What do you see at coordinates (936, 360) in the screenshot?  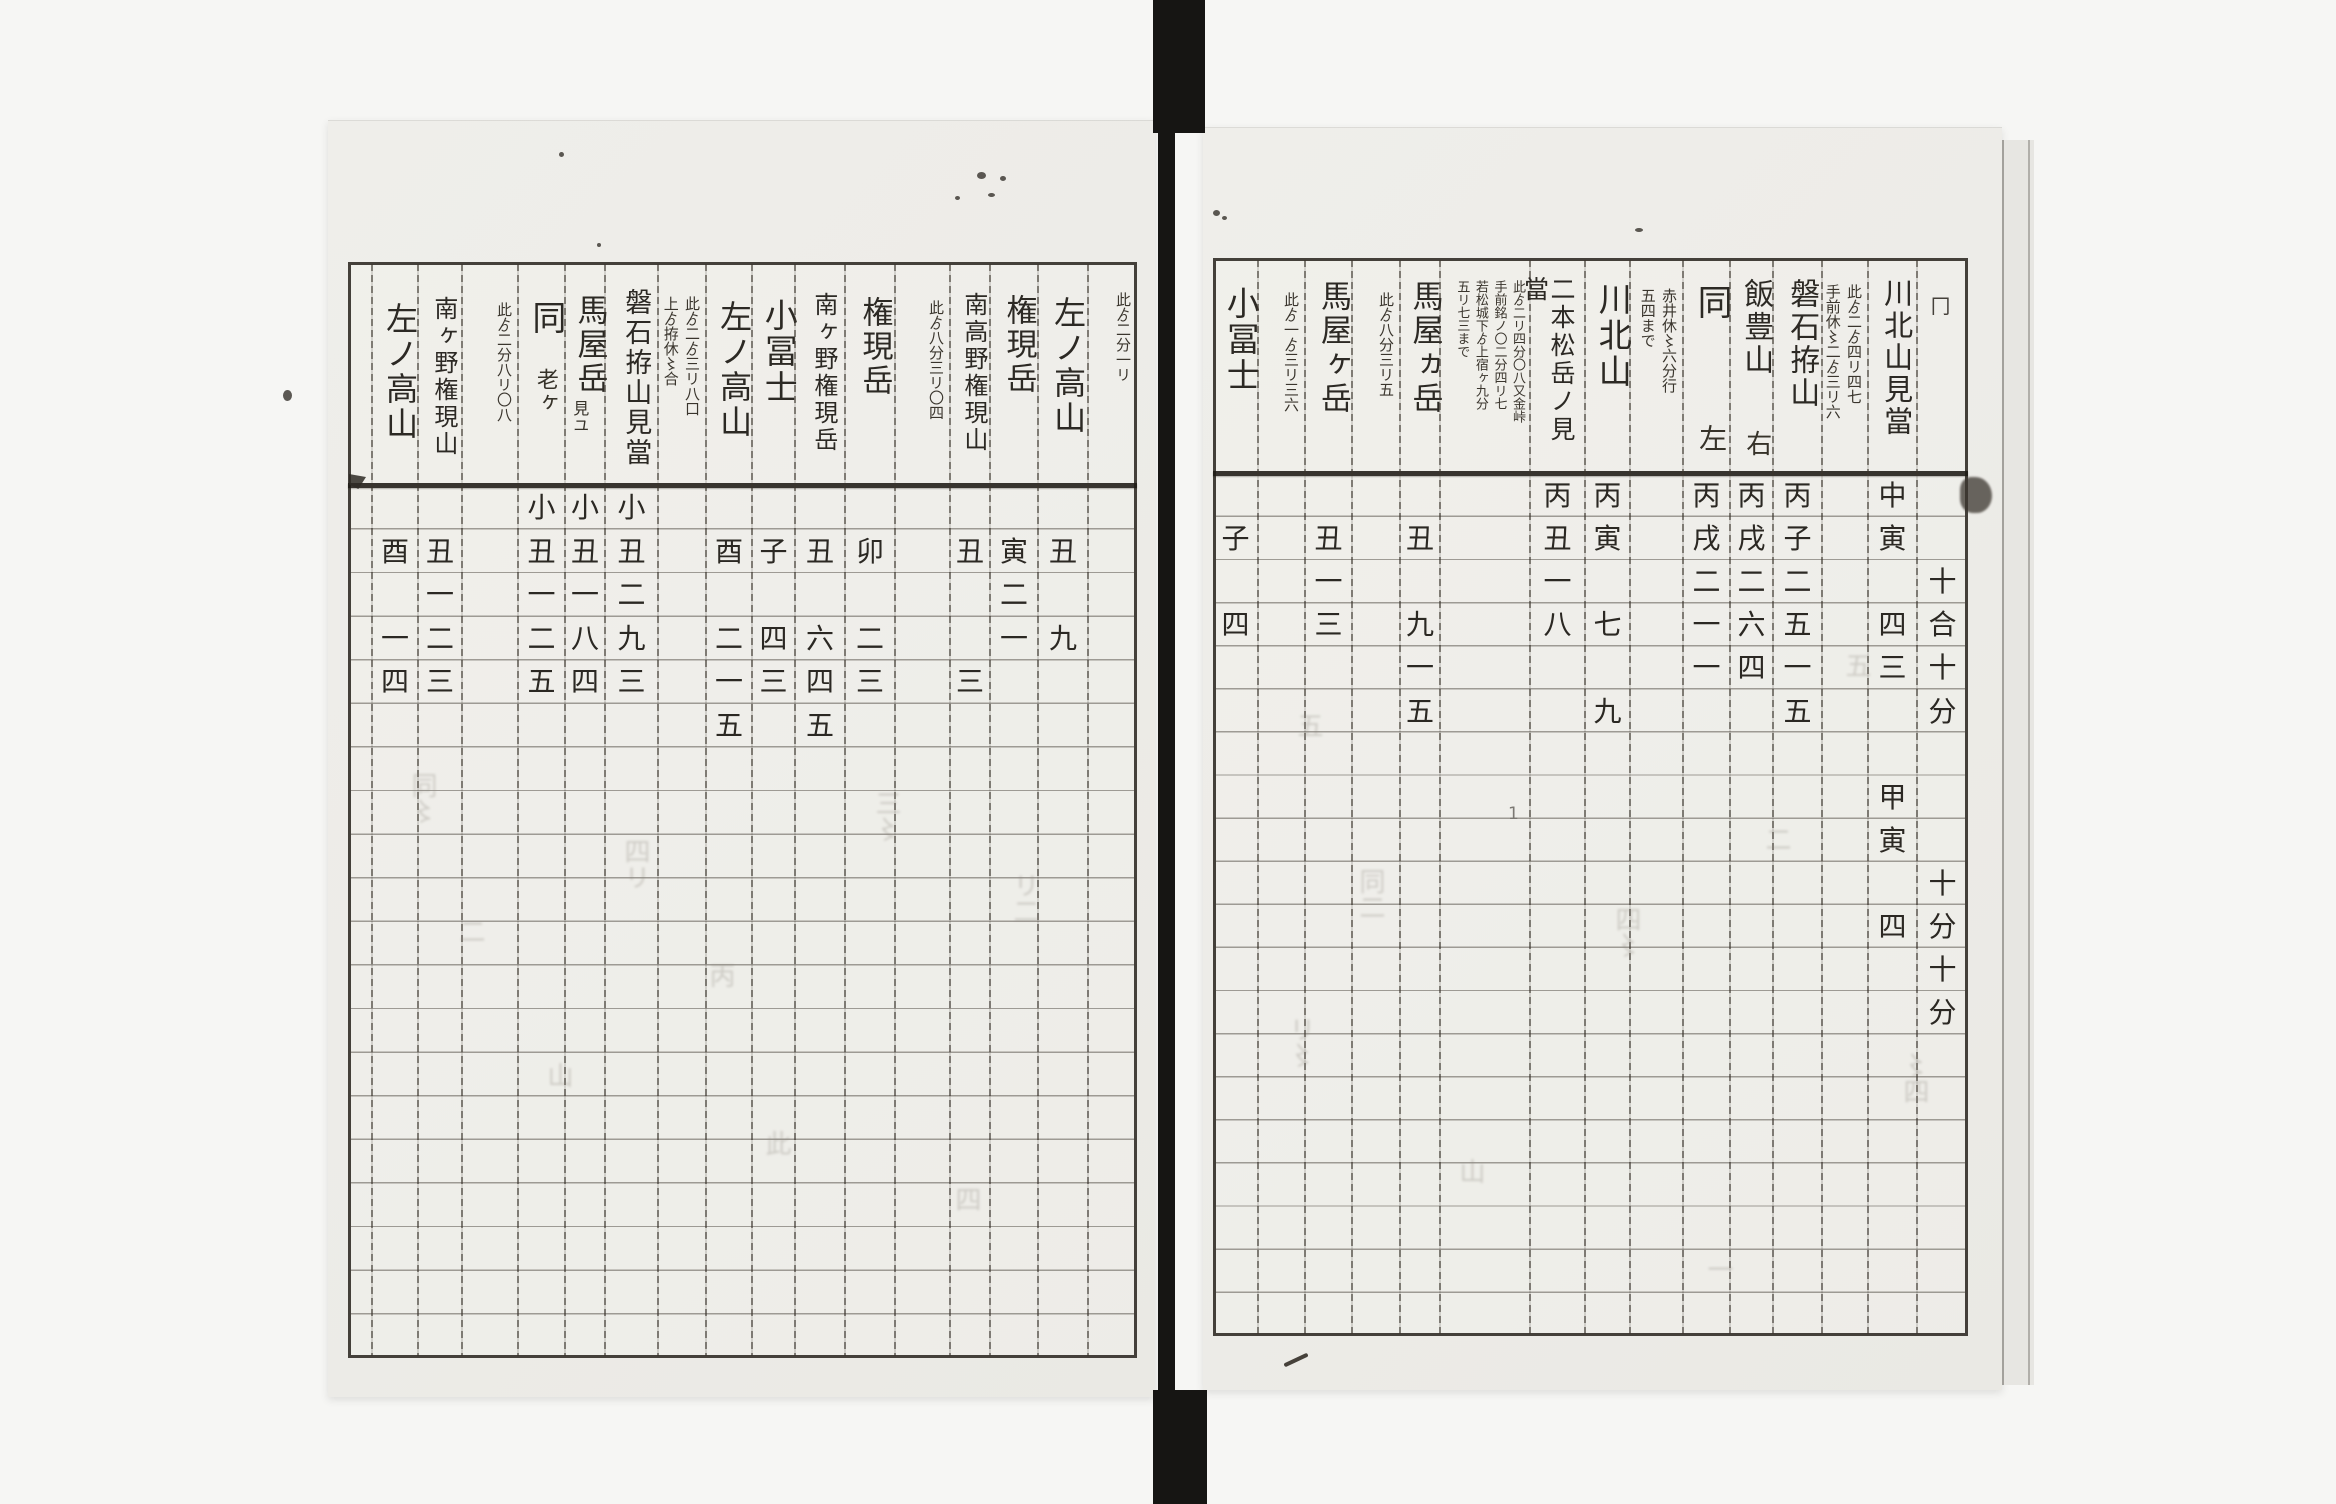 I see `annotation-line: 此ゟ八分三リ〇四` at bounding box center [936, 360].